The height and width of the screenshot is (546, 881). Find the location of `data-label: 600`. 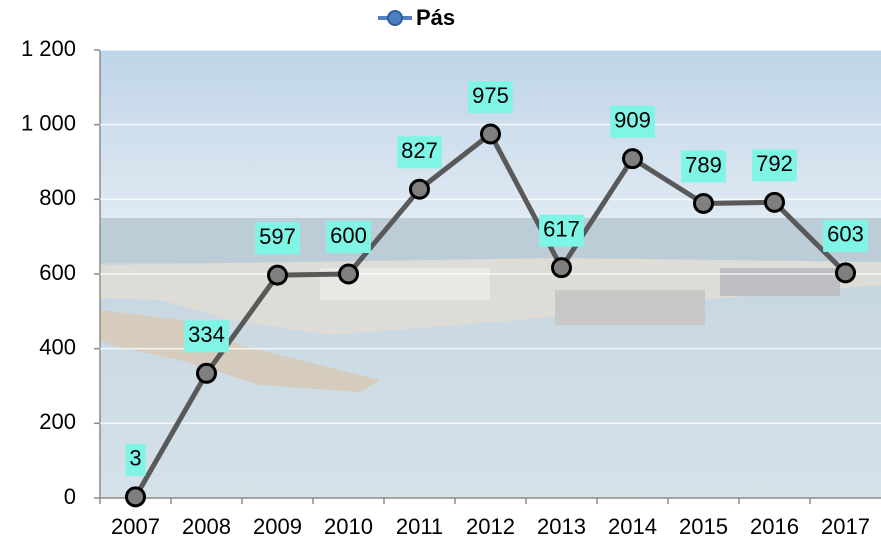

data-label: 600 is located at coordinates (348, 235).